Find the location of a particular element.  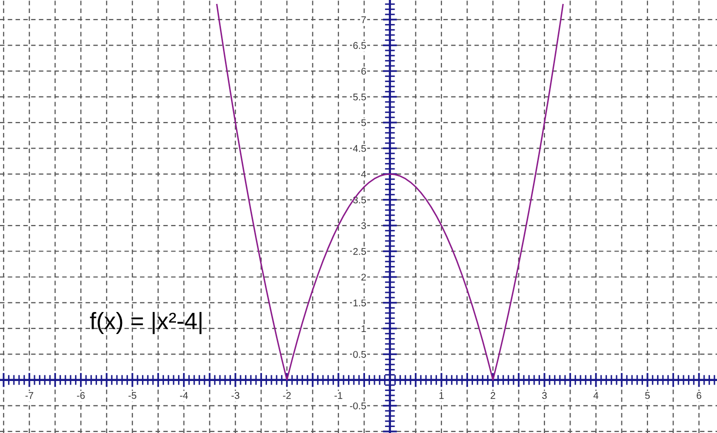

x-tick-label: 1 is located at coordinates (441, 395).